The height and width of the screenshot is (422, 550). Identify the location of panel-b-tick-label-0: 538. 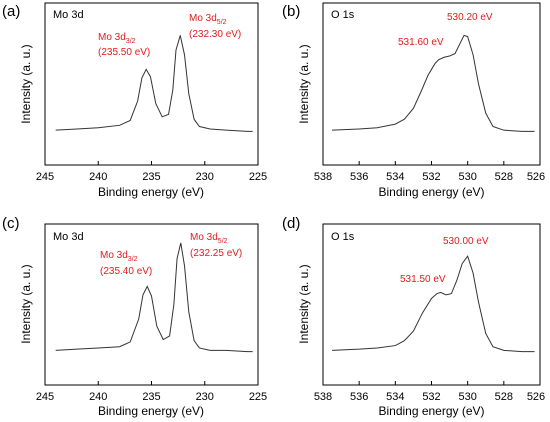
(323, 177).